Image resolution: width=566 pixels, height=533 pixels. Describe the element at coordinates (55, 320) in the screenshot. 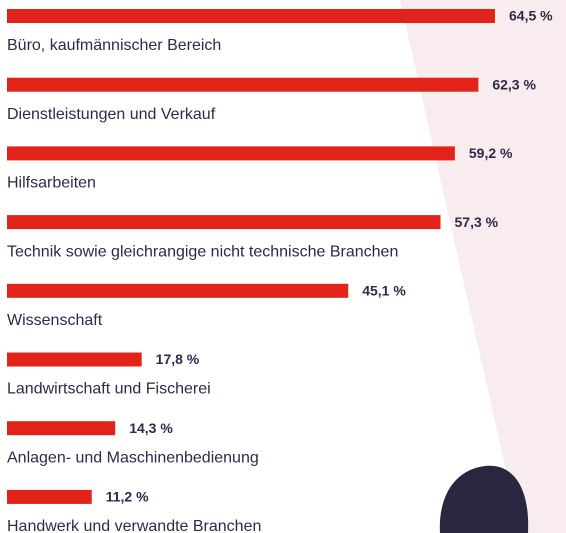

I see `category-label: Wissenschaft` at that location.